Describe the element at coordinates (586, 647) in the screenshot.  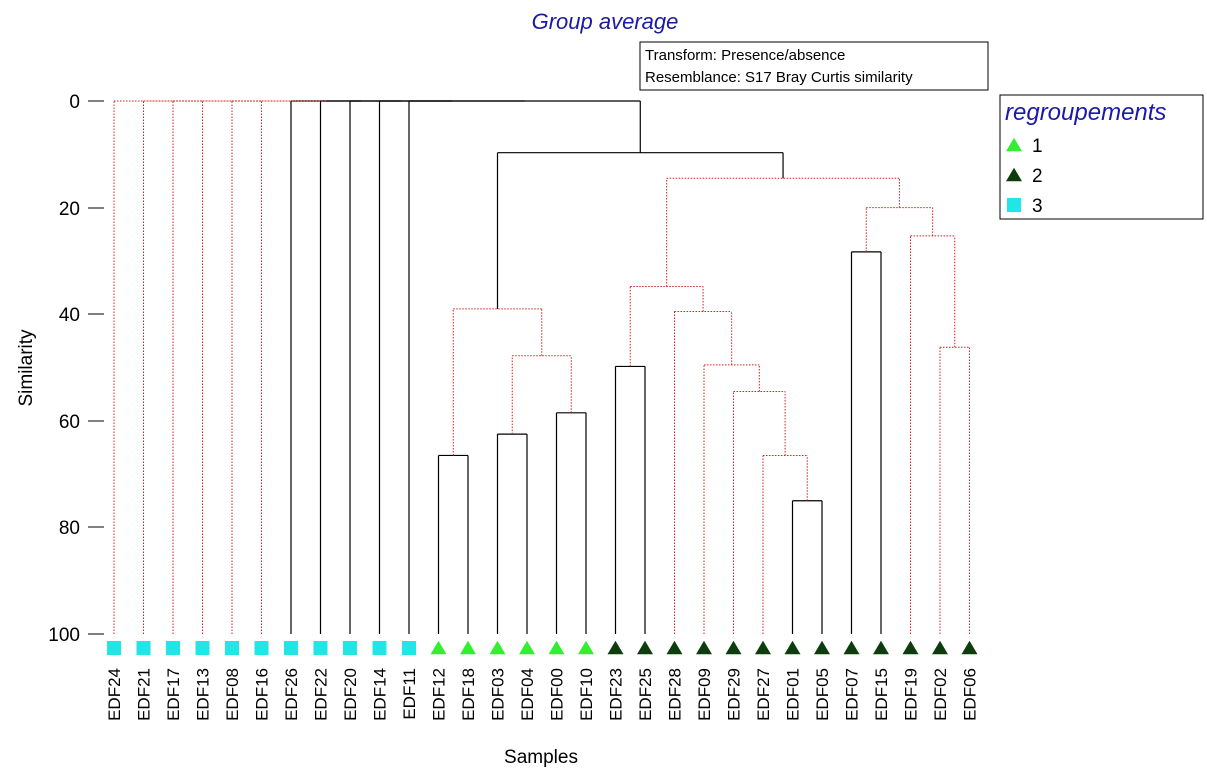
I see `sample-marker-edf10` at that location.